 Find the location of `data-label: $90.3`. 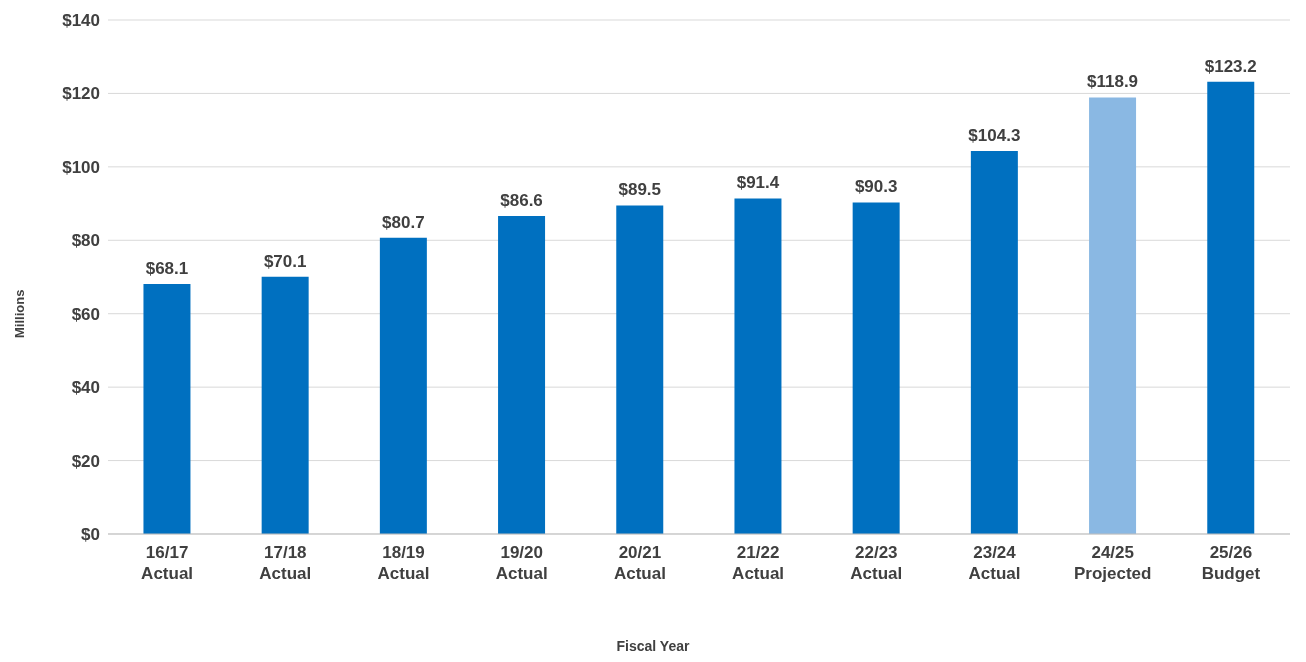

data-label: $90.3 is located at coordinates (876, 187).